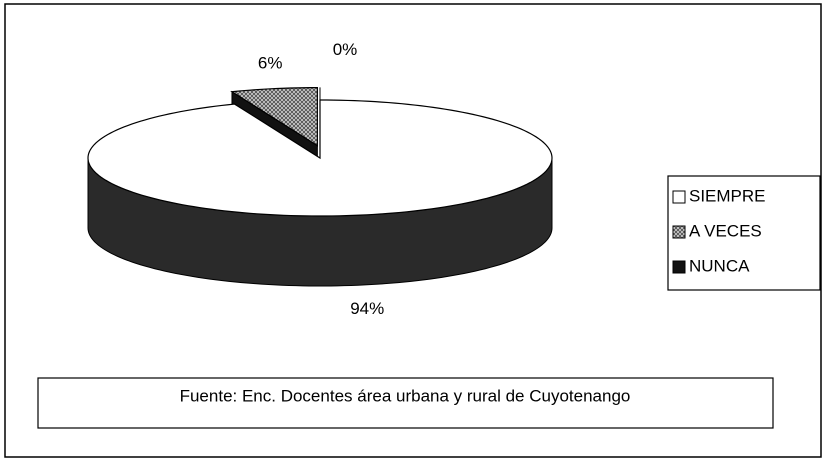 The height and width of the screenshot is (468, 826). Describe the element at coordinates (270, 63) in the screenshot. I see `data-label: 6%` at that location.